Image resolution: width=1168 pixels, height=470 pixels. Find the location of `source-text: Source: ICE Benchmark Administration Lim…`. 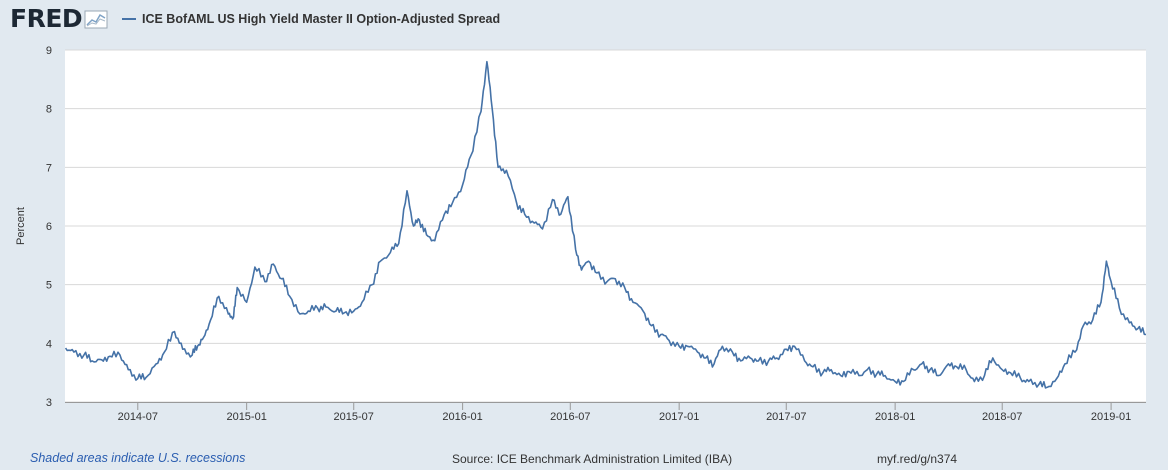

source-text: Source: ICE Benchmark Administration Lim… is located at coordinates (592, 459).